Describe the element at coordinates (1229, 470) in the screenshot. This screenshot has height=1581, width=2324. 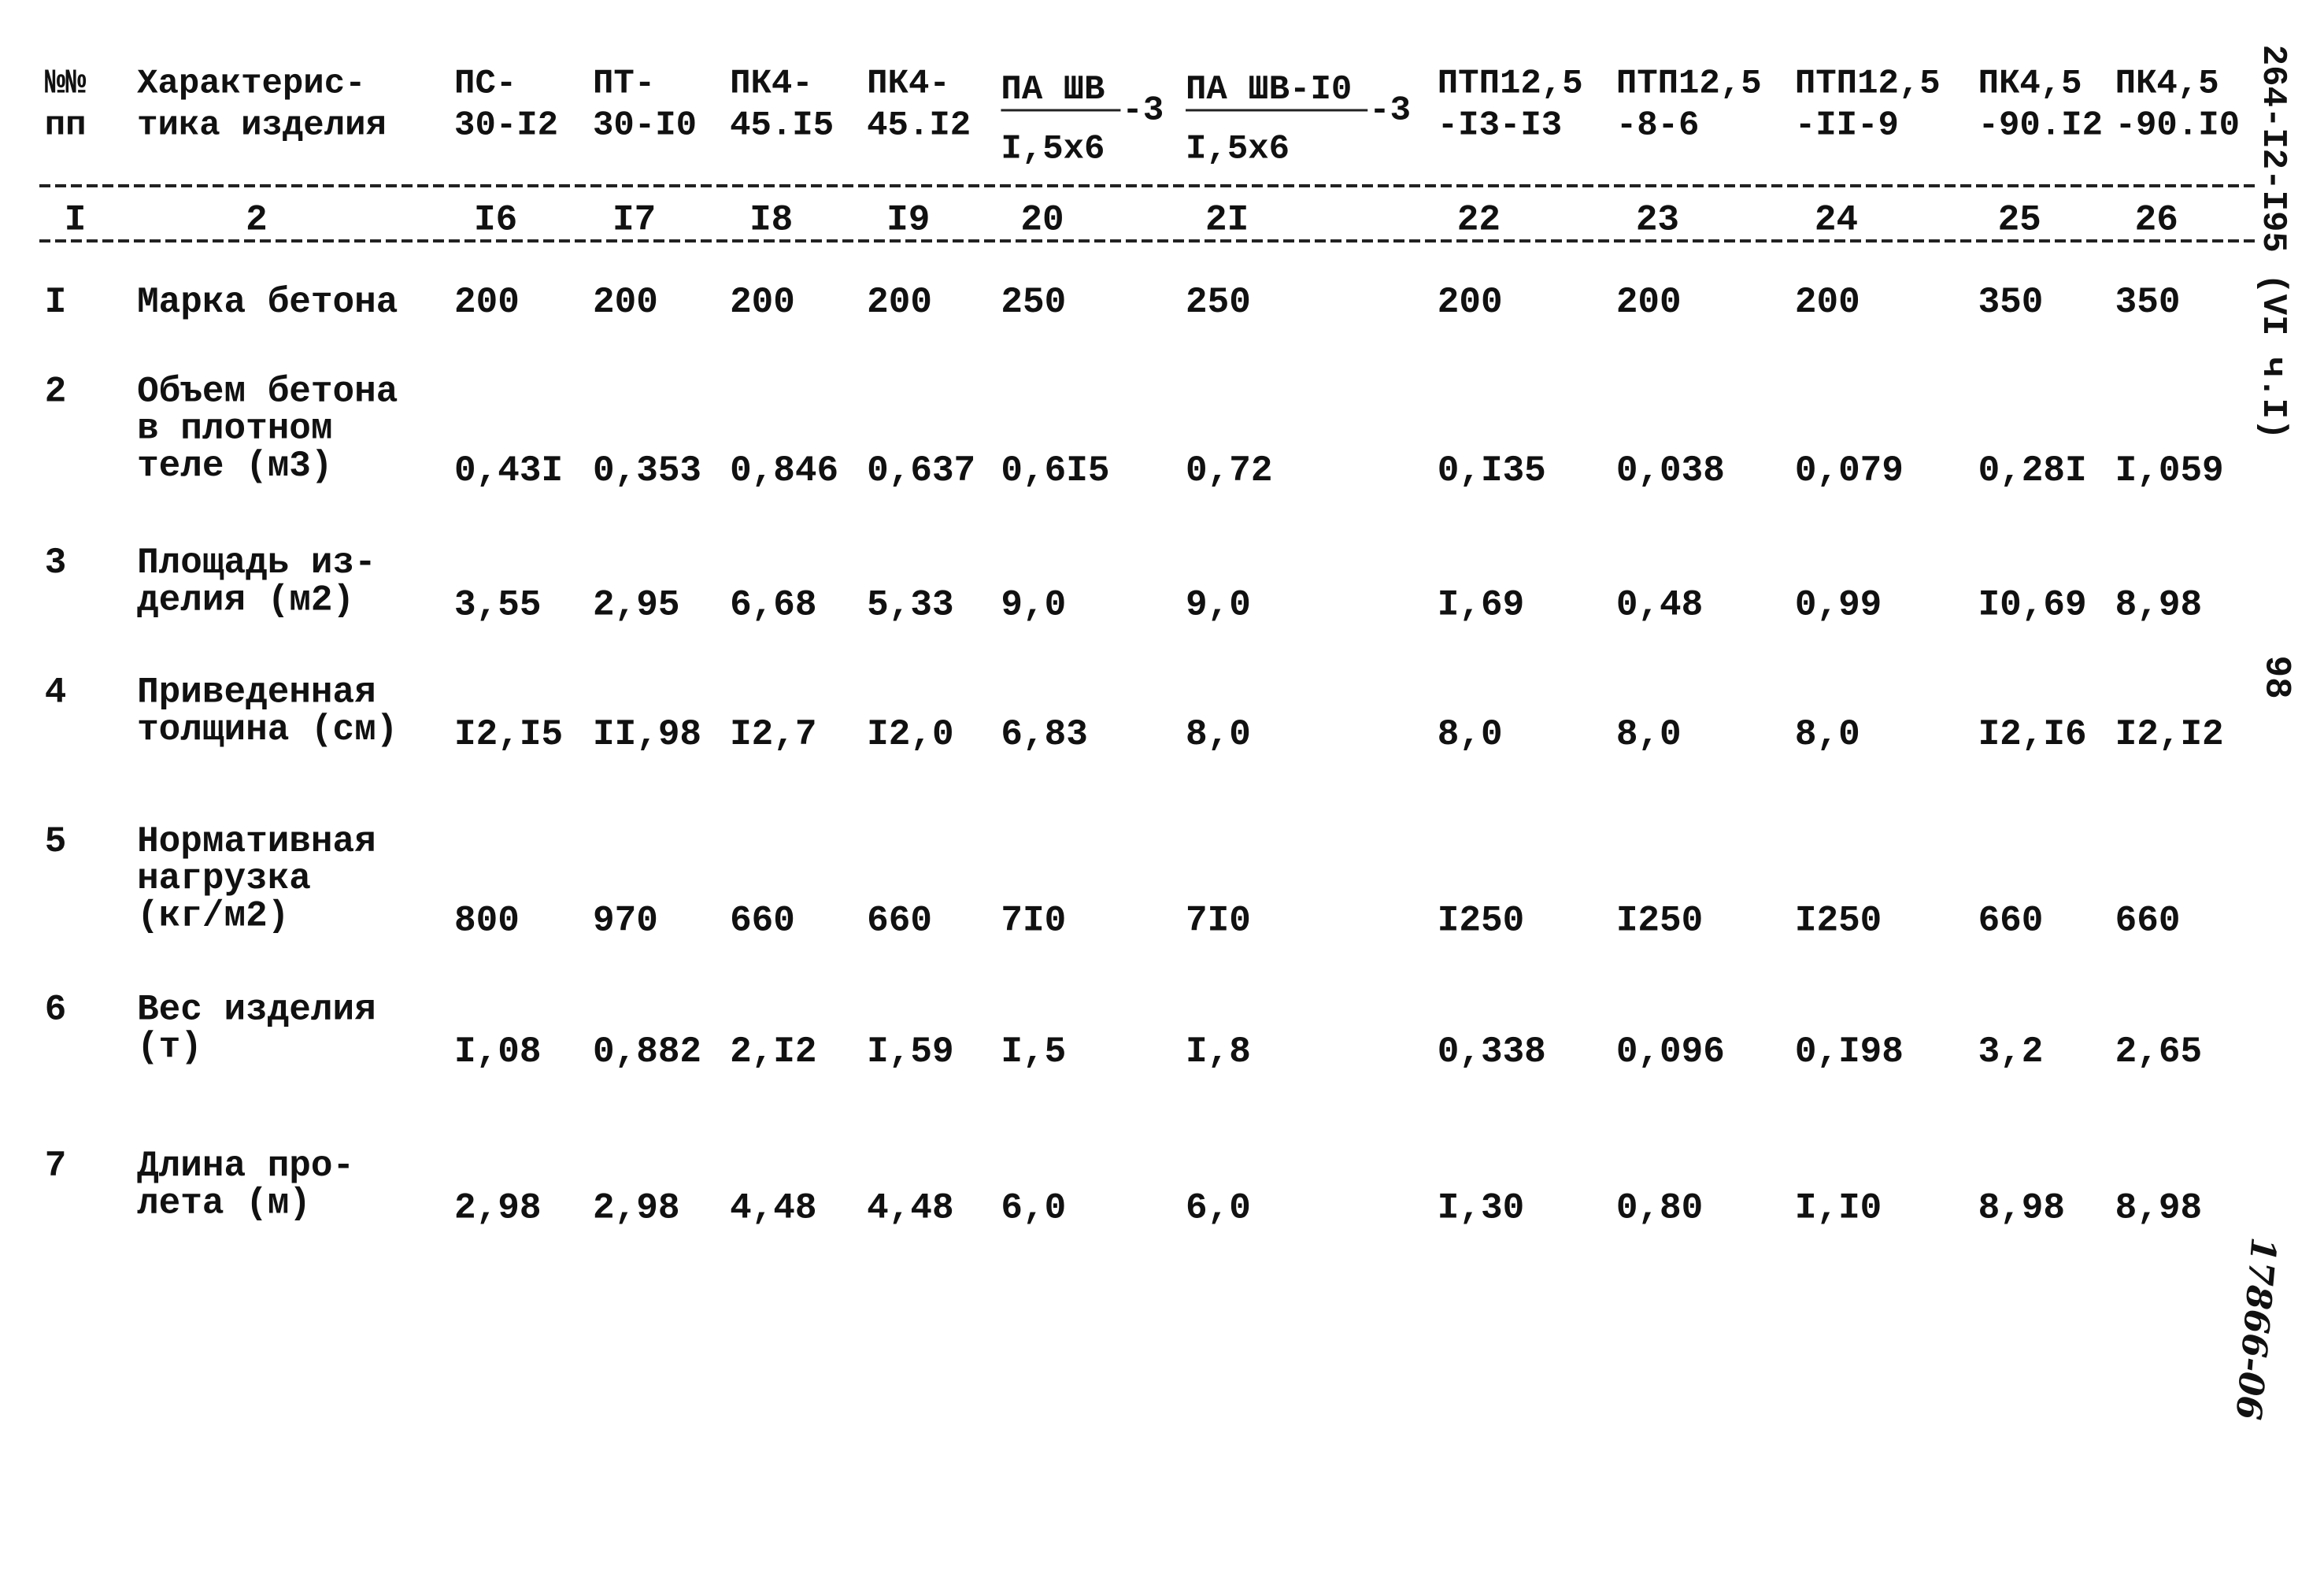
I see `cell-value: 0,72` at that location.